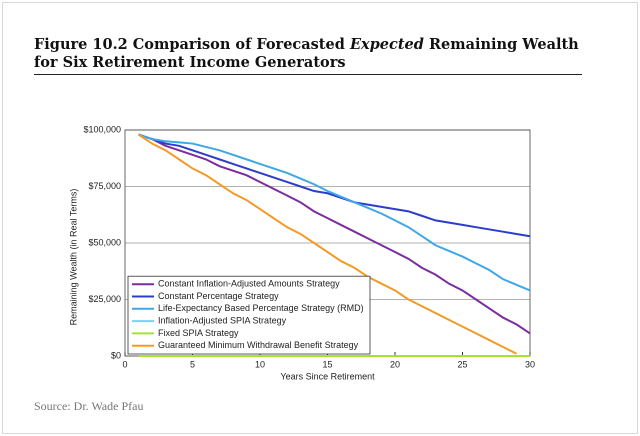 This screenshot has height=436, width=640. What do you see at coordinates (218, 296) in the screenshot?
I see `legend-label: Constant Percentage Strategy` at bounding box center [218, 296].